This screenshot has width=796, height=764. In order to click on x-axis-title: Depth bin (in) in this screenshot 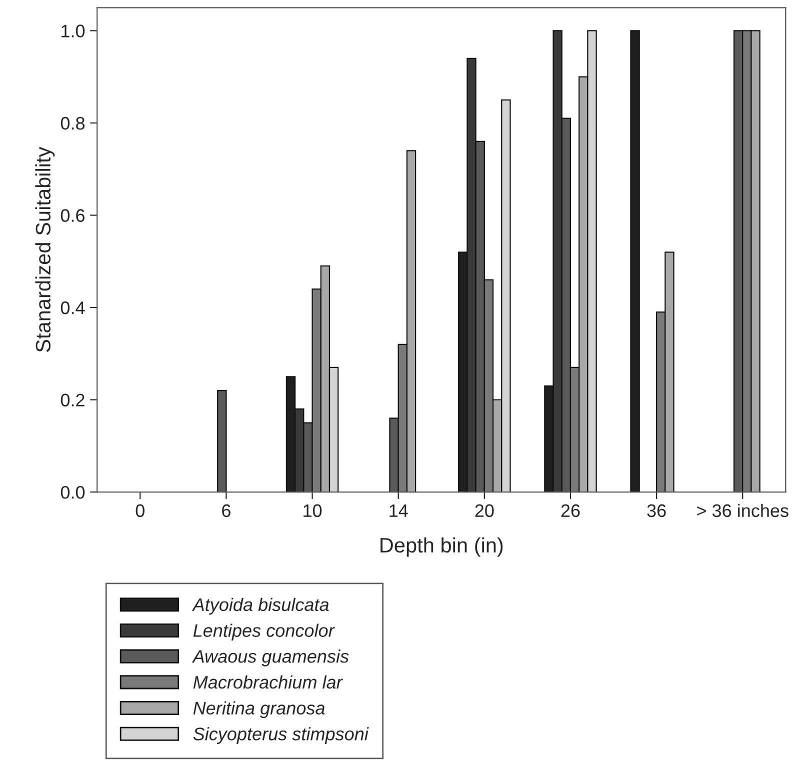, I will do `click(441, 547)`.